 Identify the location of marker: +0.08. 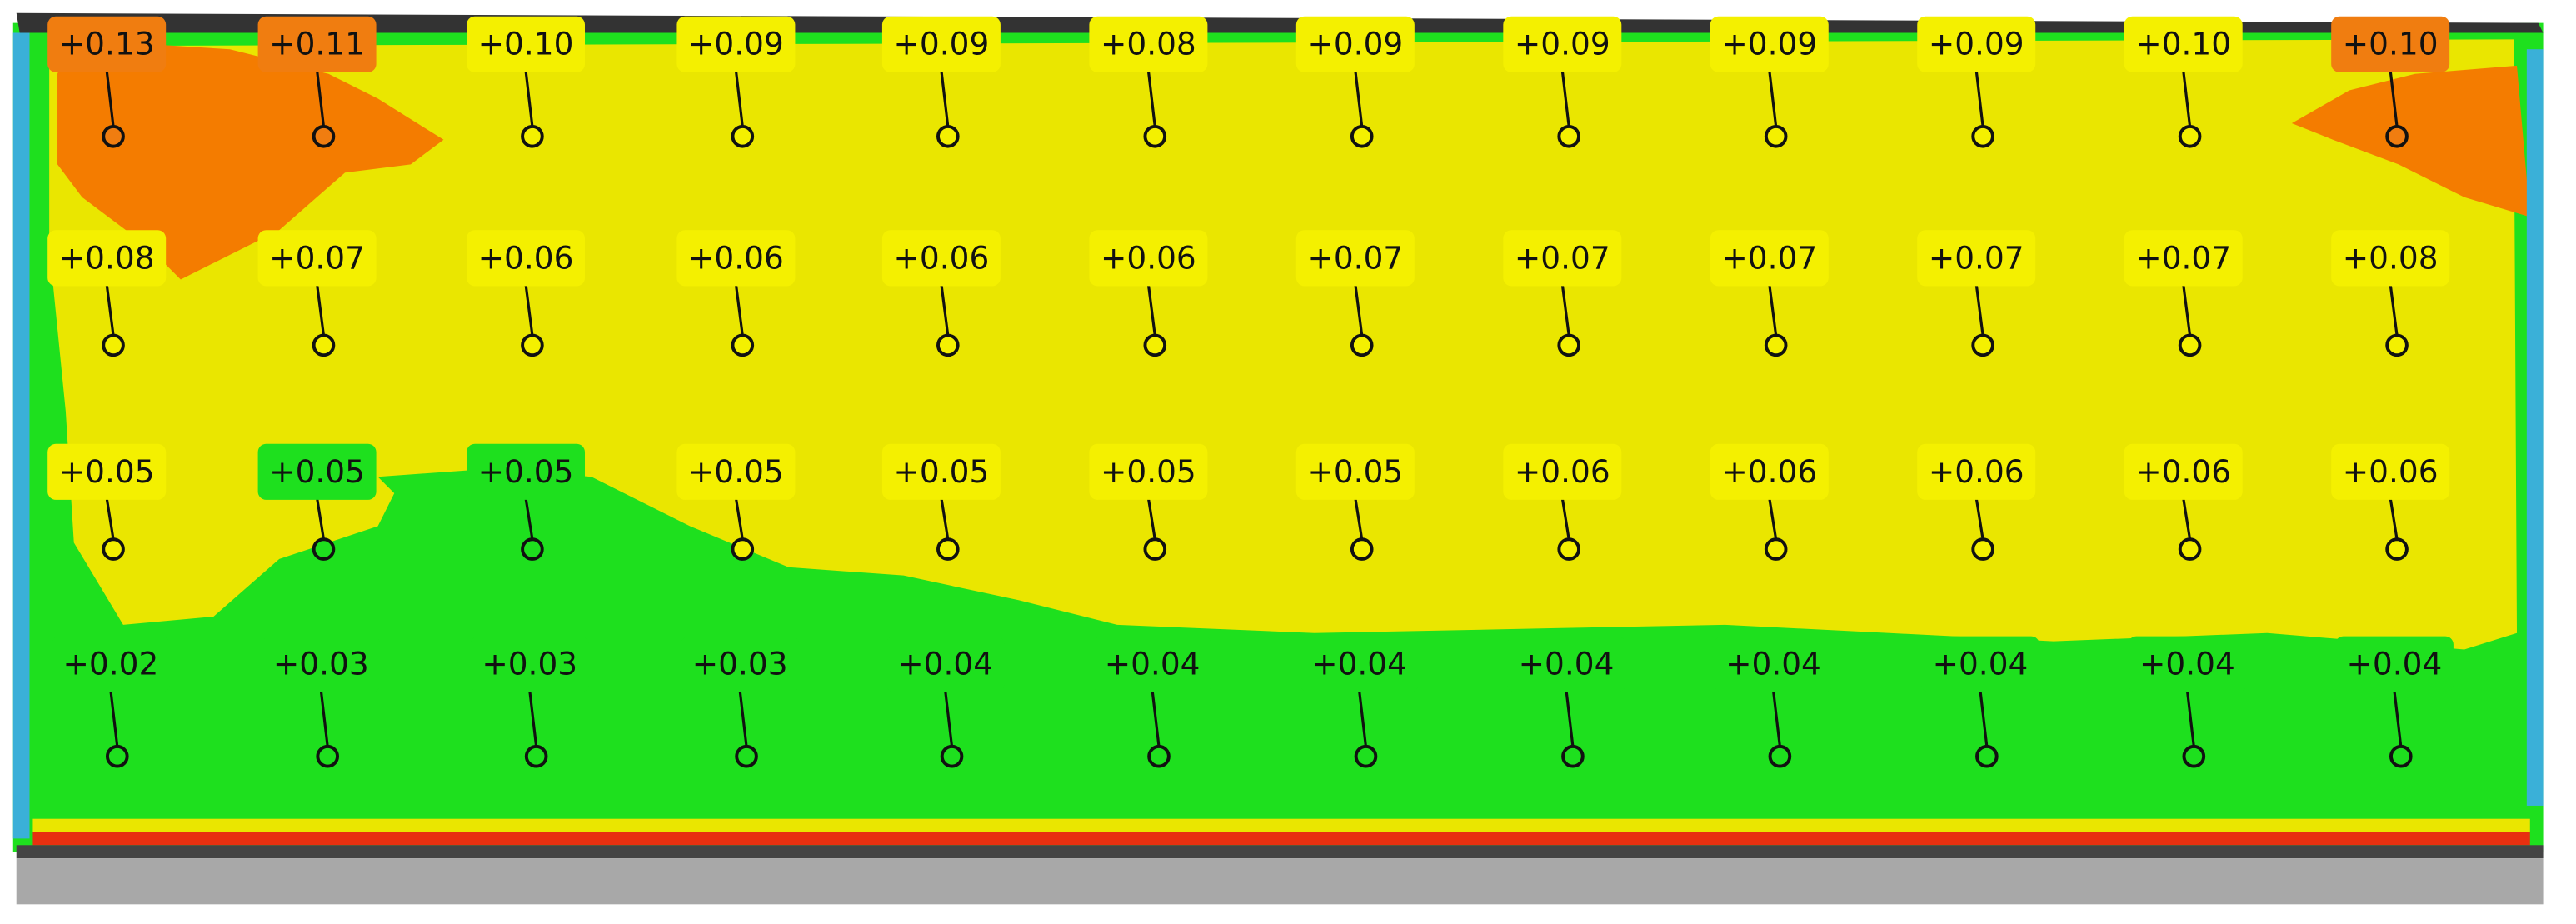
(2390, 293).